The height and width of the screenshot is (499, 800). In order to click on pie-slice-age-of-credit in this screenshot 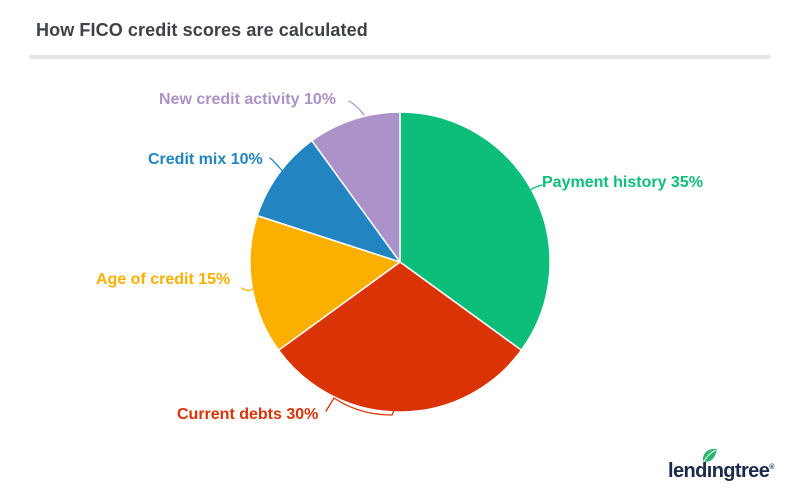, I will do `click(325, 282)`.